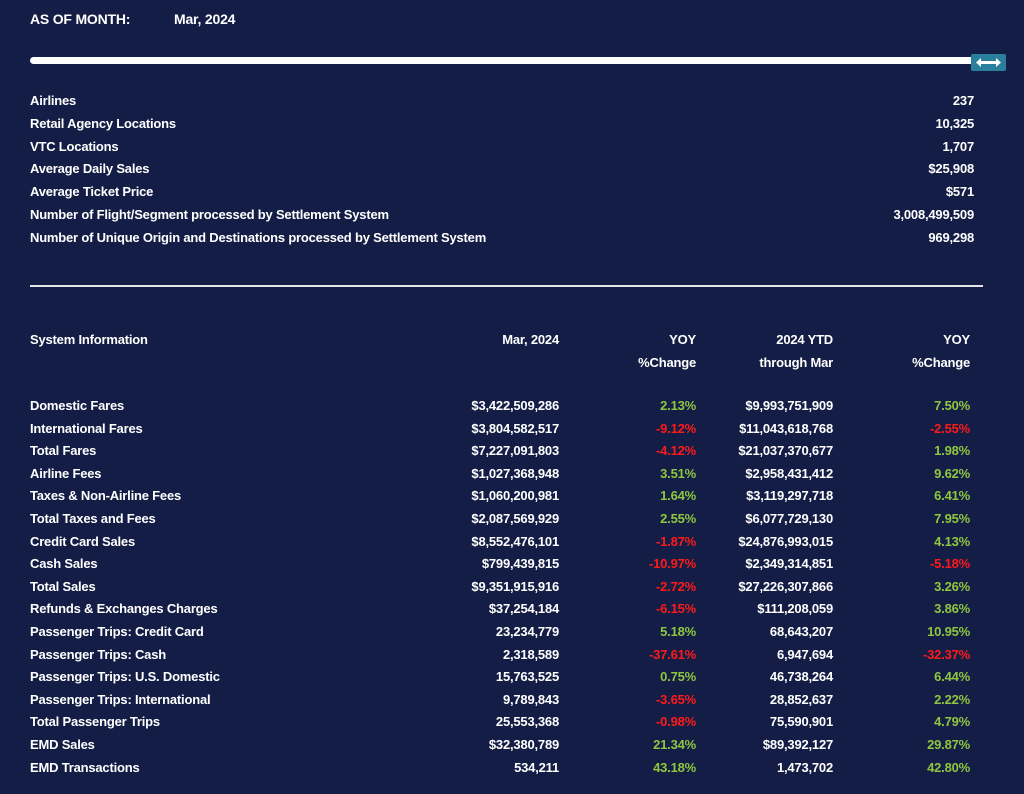 The width and height of the screenshot is (1024, 794). I want to click on stat-value: 10,325, so click(954, 123).